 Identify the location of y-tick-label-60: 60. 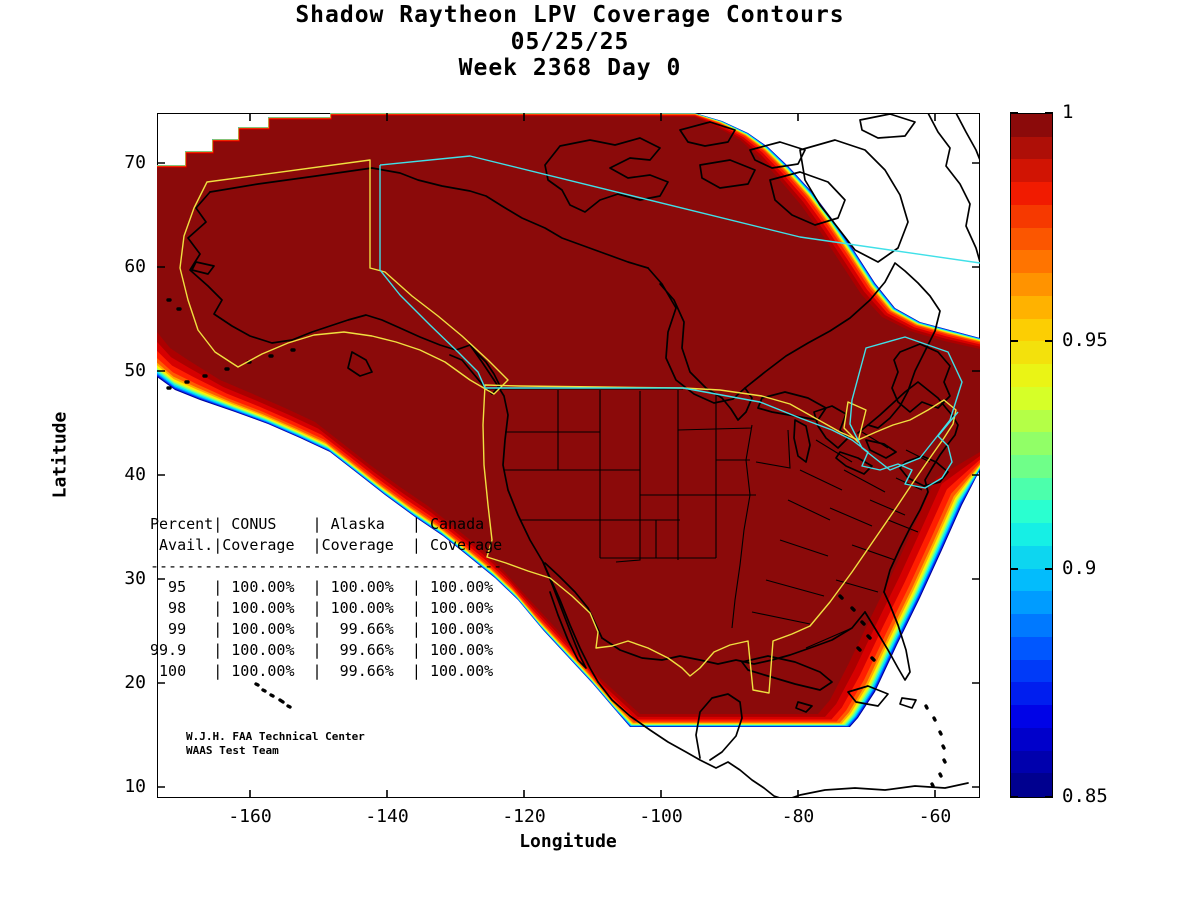
(135, 266).